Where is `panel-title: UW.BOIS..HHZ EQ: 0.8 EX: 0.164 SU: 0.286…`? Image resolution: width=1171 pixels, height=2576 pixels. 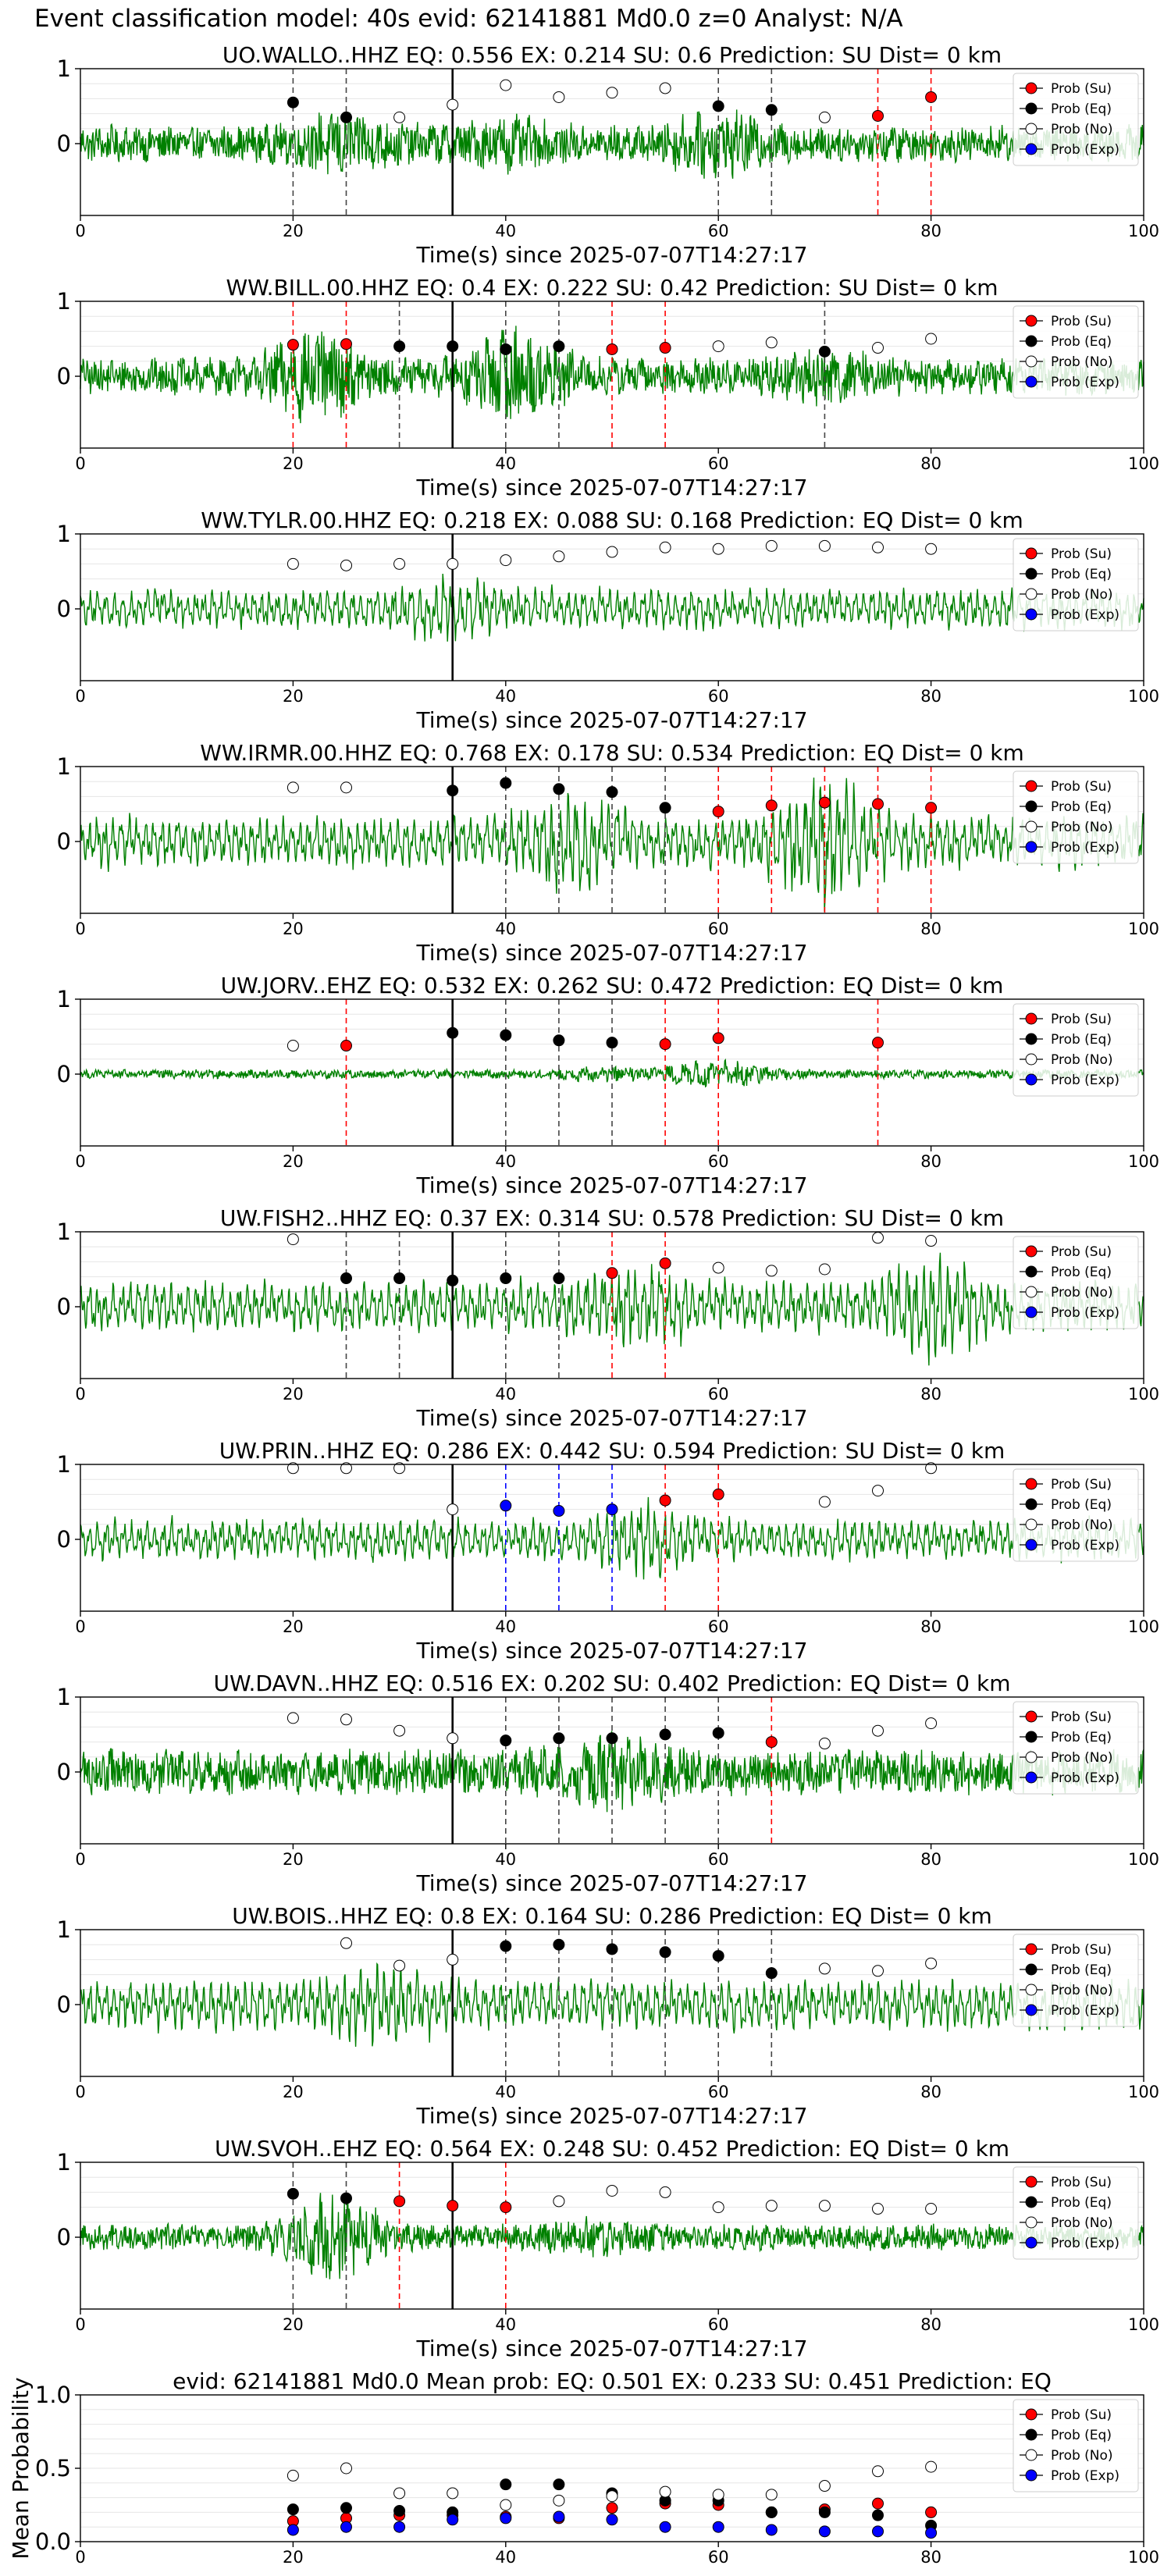 panel-title: UW.BOIS..HHZ EQ: 0.8 EX: 0.164 SU: 0.286… is located at coordinates (612, 1916).